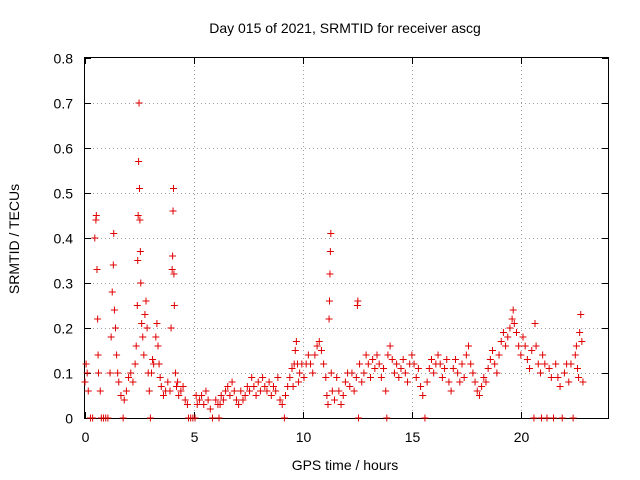  Describe the element at coordinates (64, 239) in the screenshot. I see `y-tick-label: 0.4` at that location.